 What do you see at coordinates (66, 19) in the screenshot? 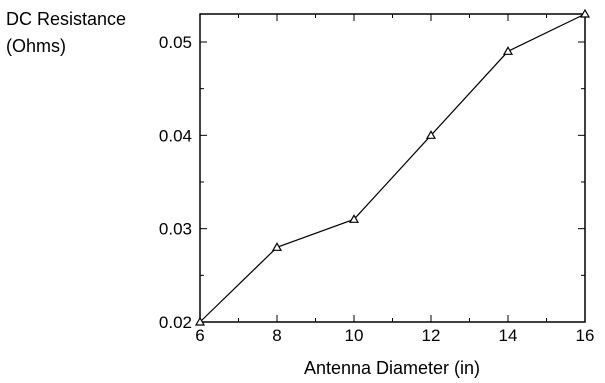
I see `y-axis-title-line-1: DC Resistance` at bounding box center [66, 19].